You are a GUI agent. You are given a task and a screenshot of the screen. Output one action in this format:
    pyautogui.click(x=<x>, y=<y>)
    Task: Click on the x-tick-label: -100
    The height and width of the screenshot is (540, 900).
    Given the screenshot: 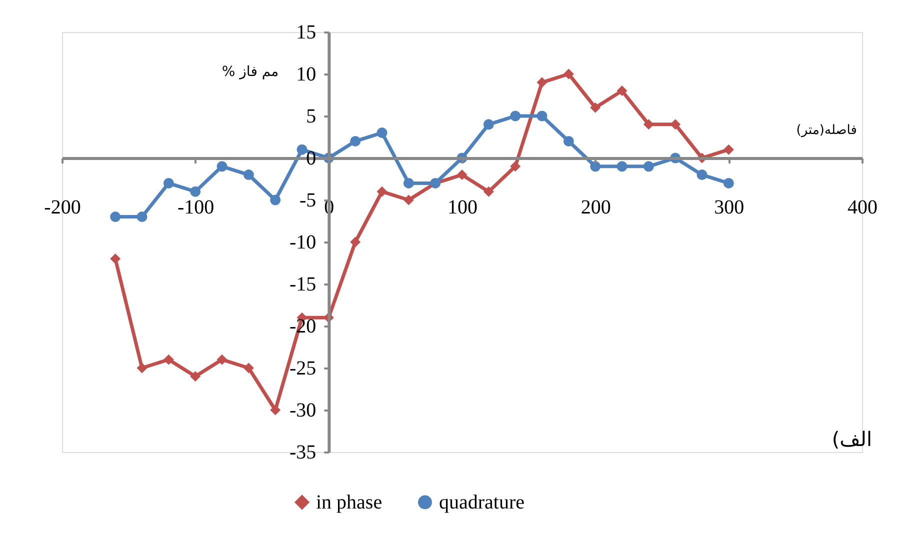 What is the action you would take?
    pyautogui.click(x=195, y=207)
    